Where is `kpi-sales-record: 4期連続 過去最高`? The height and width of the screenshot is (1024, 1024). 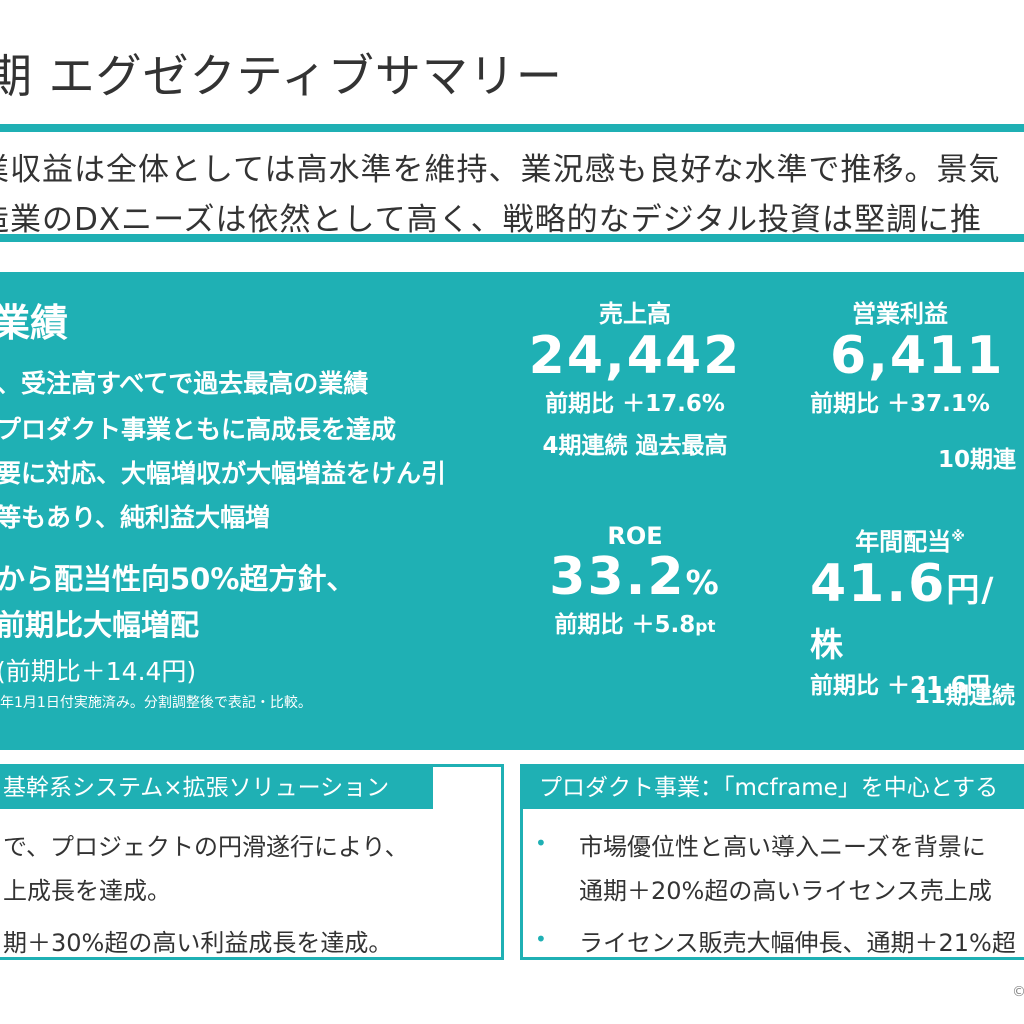
kpi-sales-record: 4期連続 過去最高 is located at coordinates (635, 445).